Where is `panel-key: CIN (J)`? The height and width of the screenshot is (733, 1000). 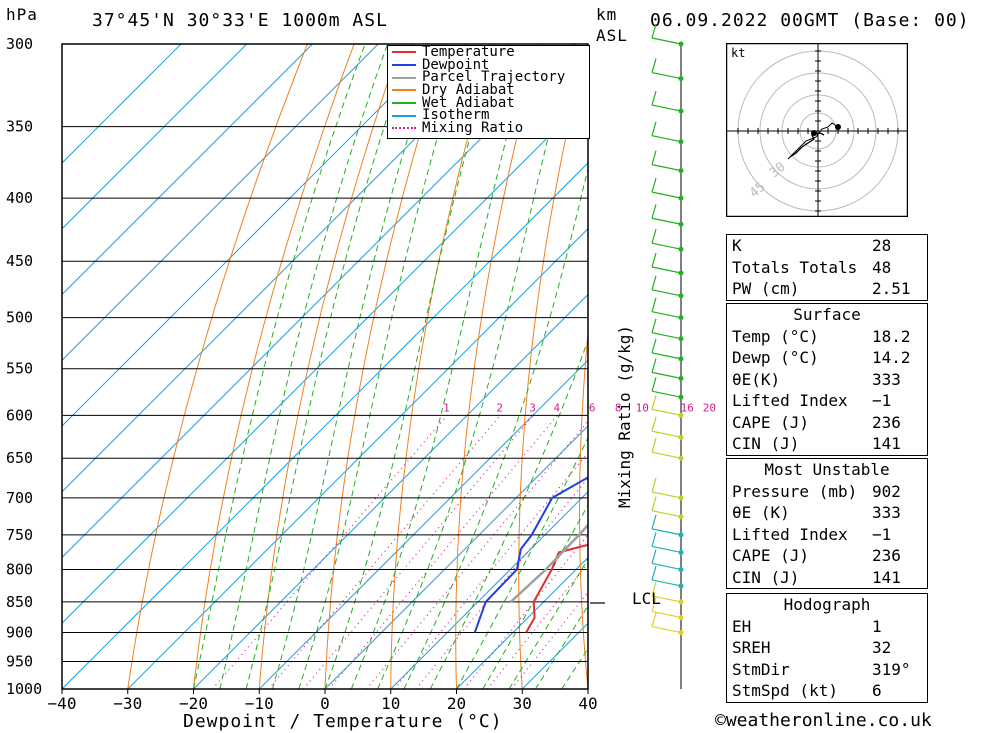
panel-key: CIN (J) is located at coordinates (766, 577).